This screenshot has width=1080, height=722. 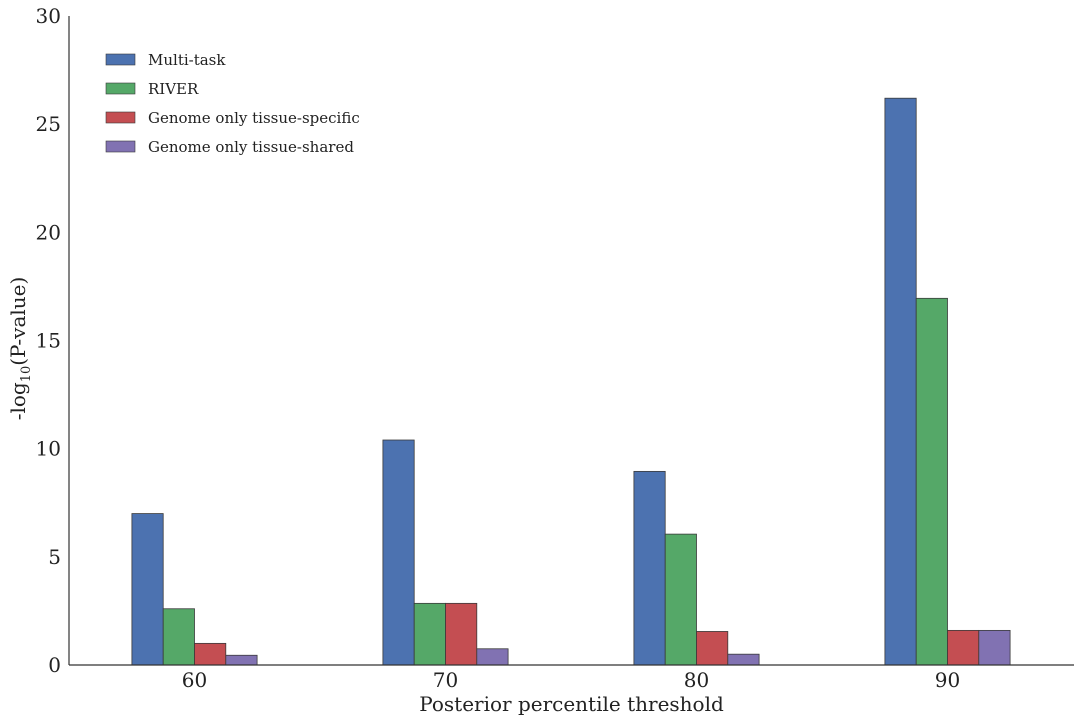 What do you see at coordinates (571, 704) in the screenshot?
I see `x-axis-label: Posterior percentile threshold` at bounding box center [571, 704].